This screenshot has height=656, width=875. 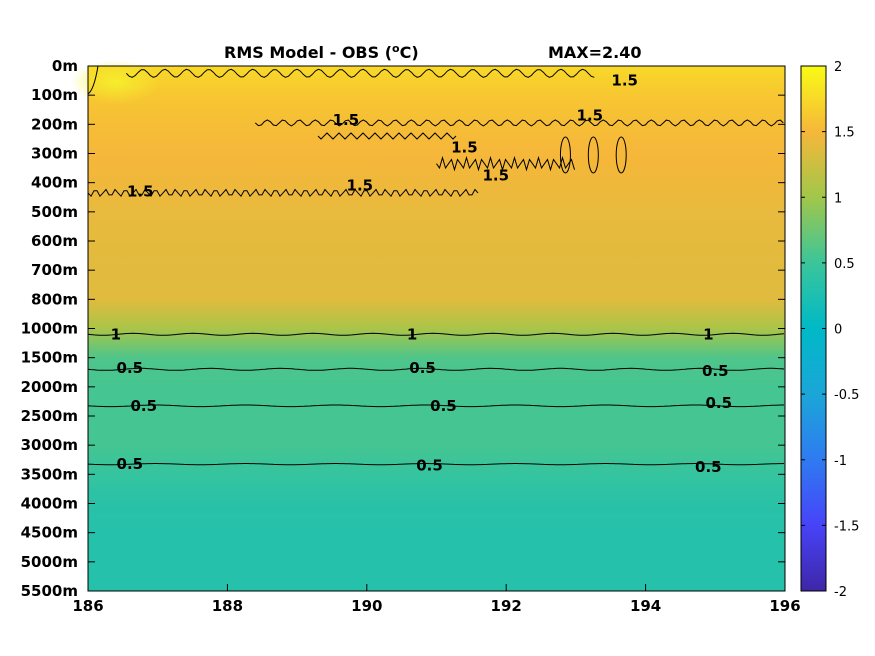 What do you see at coordinates (366, 606) in the screenshot?
I see `x-tick-label: 190` at bounding box center [366, 606].